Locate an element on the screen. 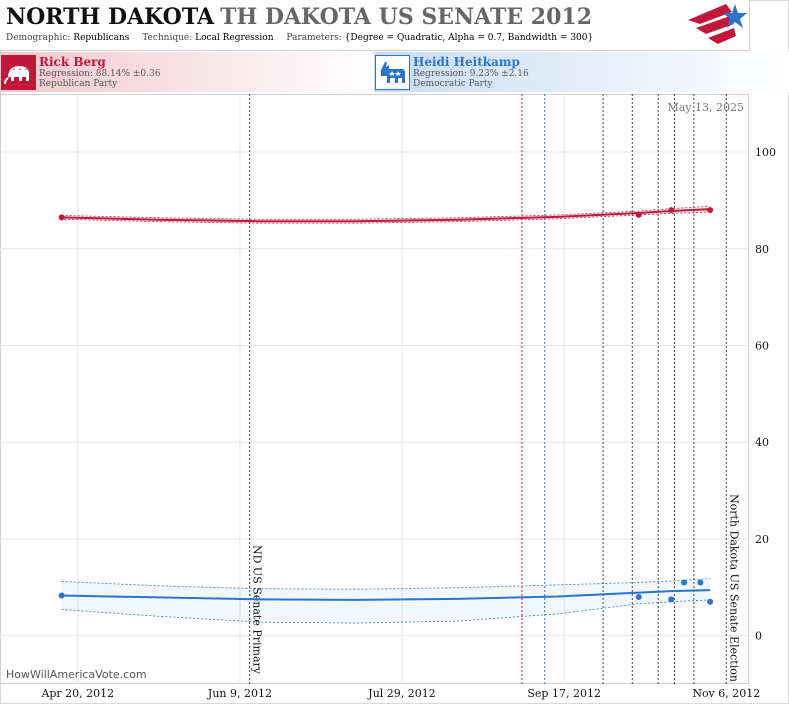  site-watermark: HowWillAmericaVote.com is located at coordinates (76, 674).